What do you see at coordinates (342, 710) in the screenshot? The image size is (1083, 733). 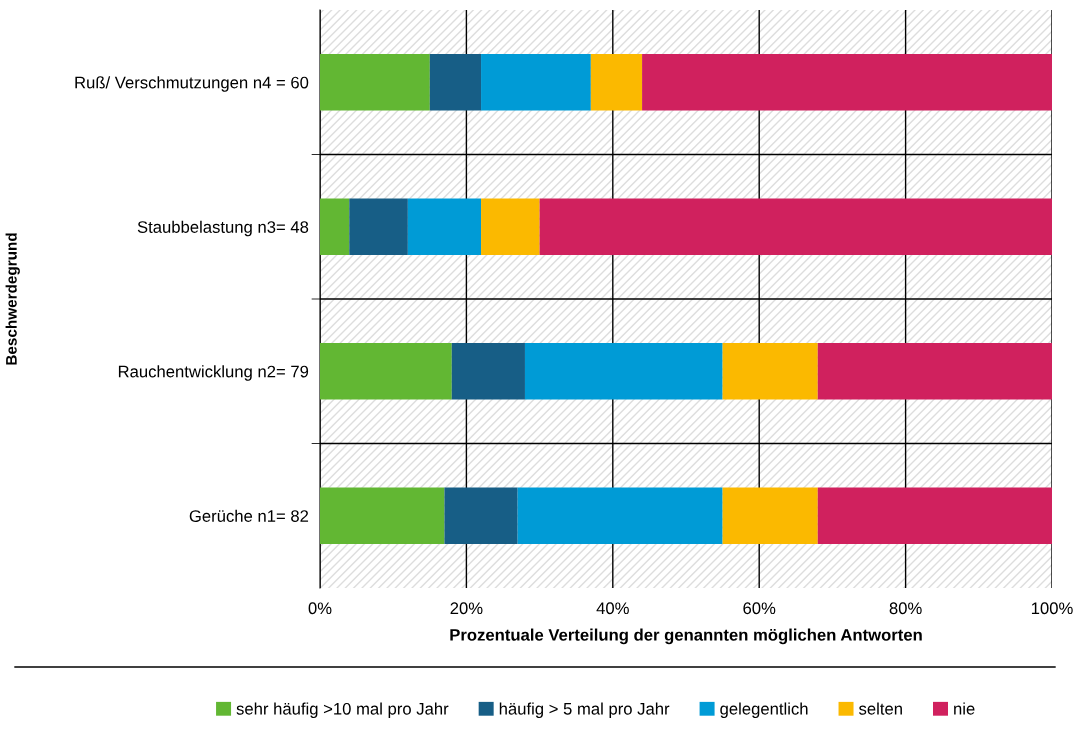 I see `legend-label: sehr häufig >10 mal pro Jahr` at bounding box center [342, 710].